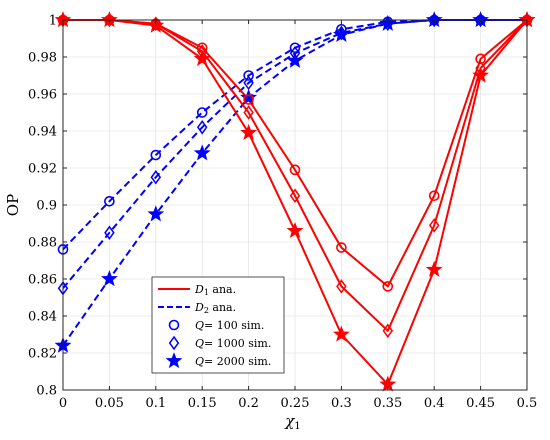 The width and height of the screenshot is (550, 440). I want to click on legend-entry-label: D1 ana., so click(215, 290).